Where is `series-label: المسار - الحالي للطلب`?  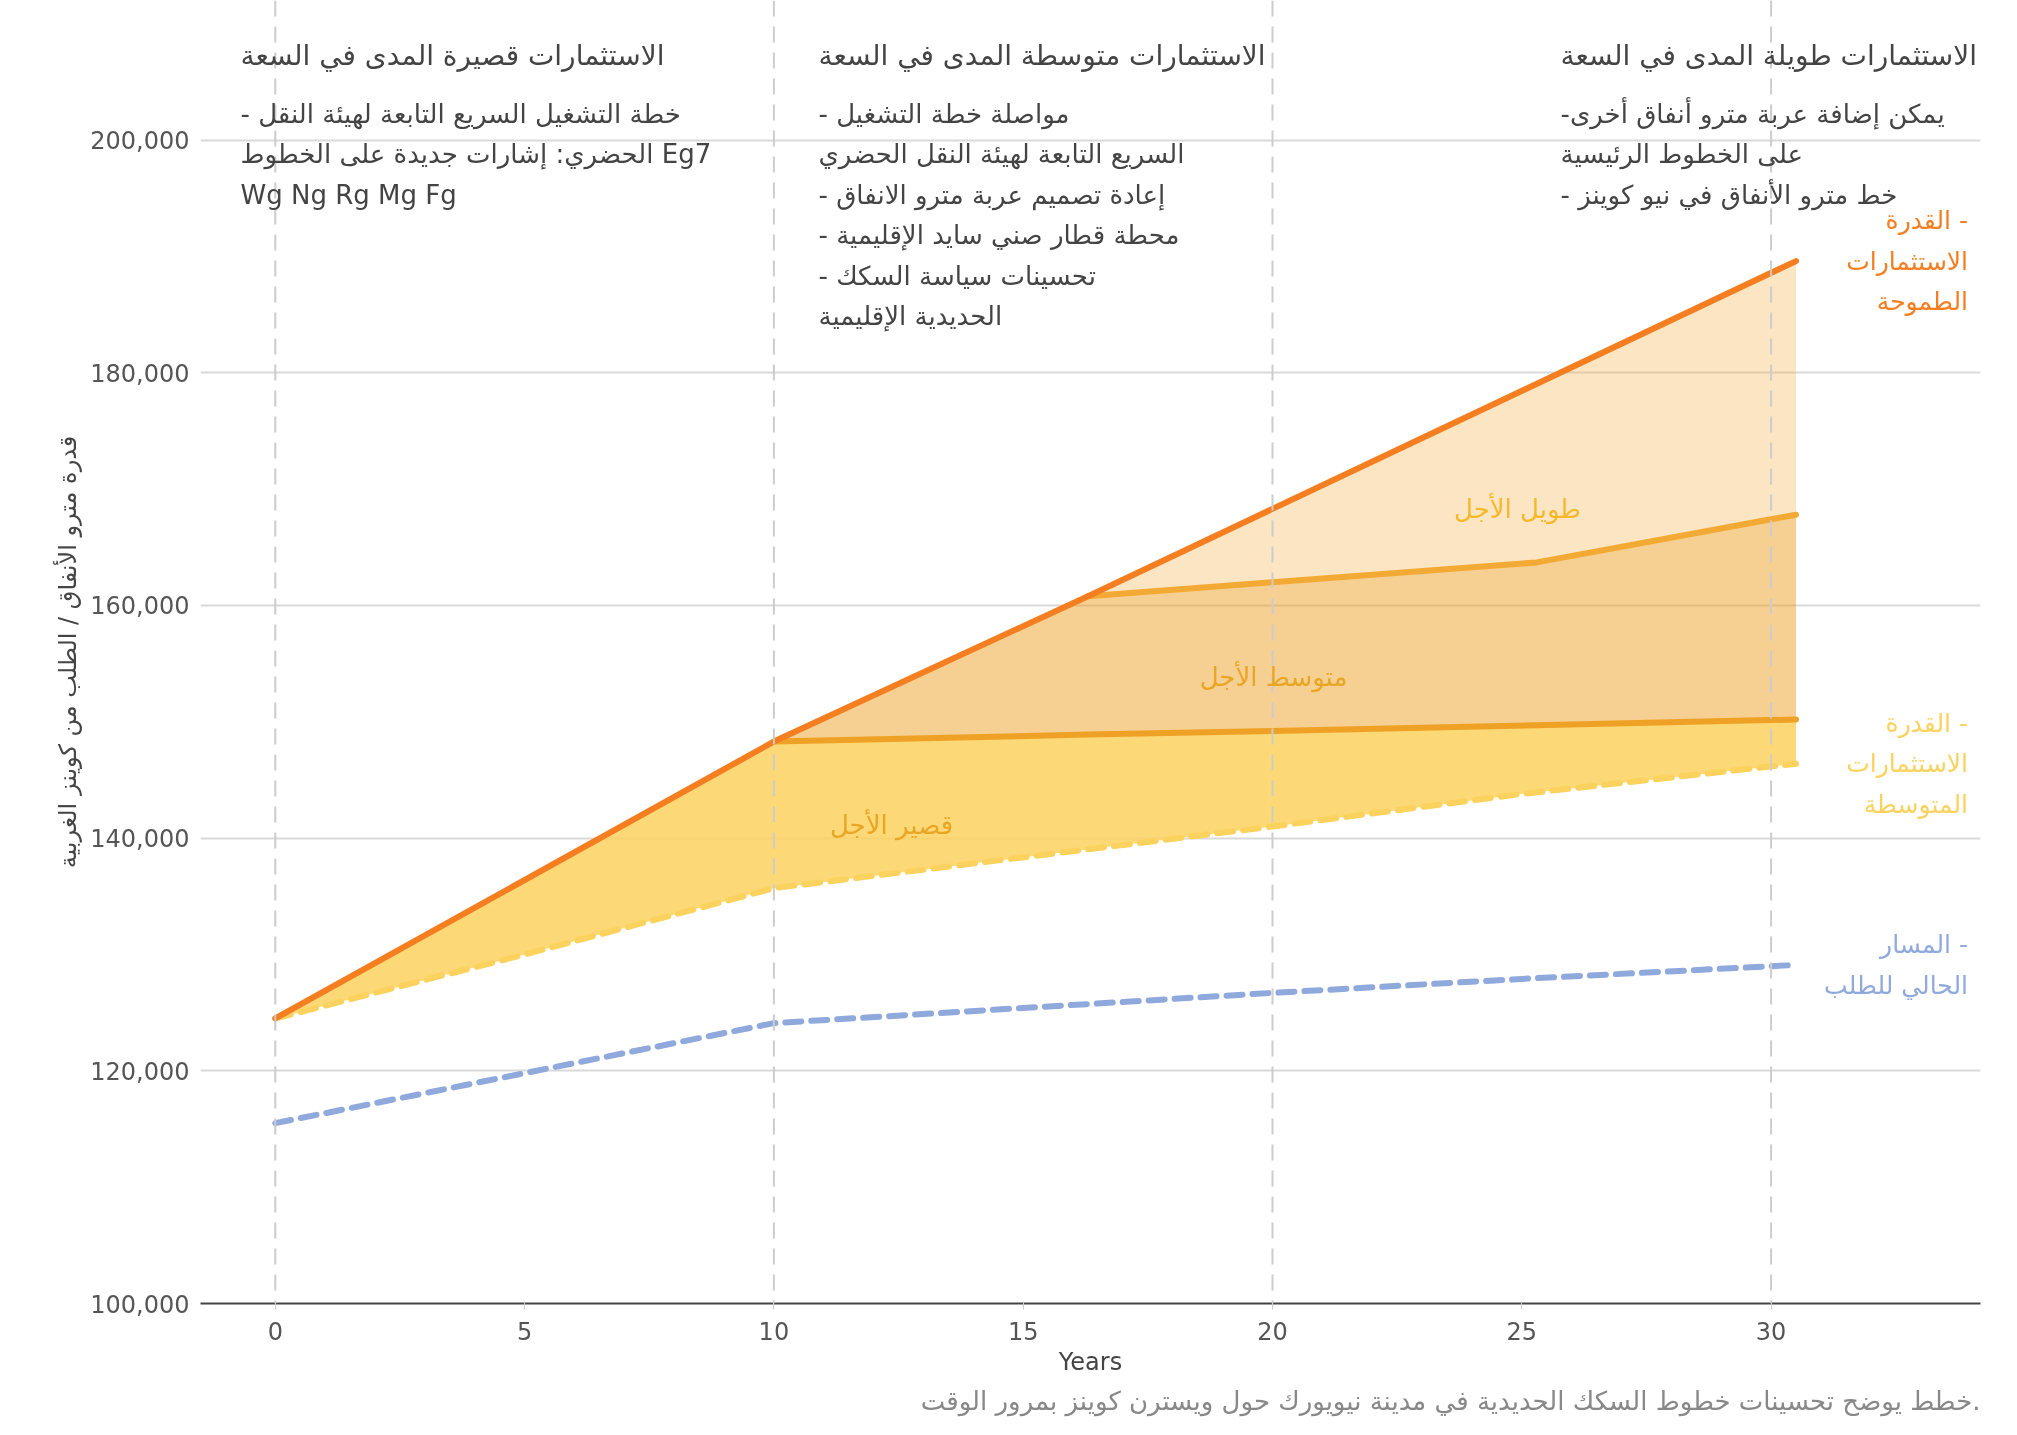 series-label: المسار - الحالي للطلب is located at coordinates (1896, 965).